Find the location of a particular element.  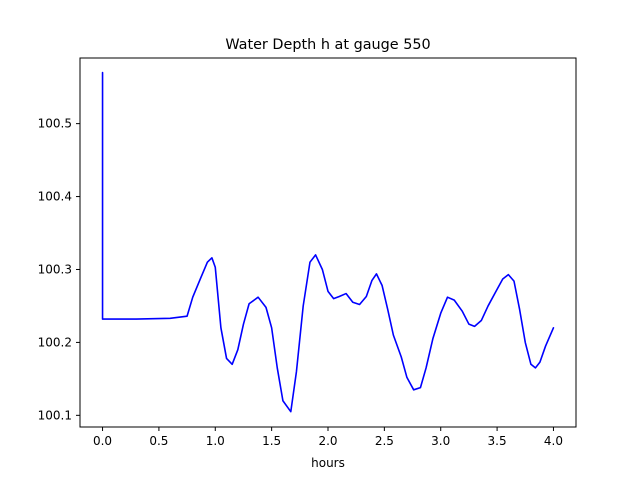

y-tick-label: 100.3 is located at coordinates (55, 269).